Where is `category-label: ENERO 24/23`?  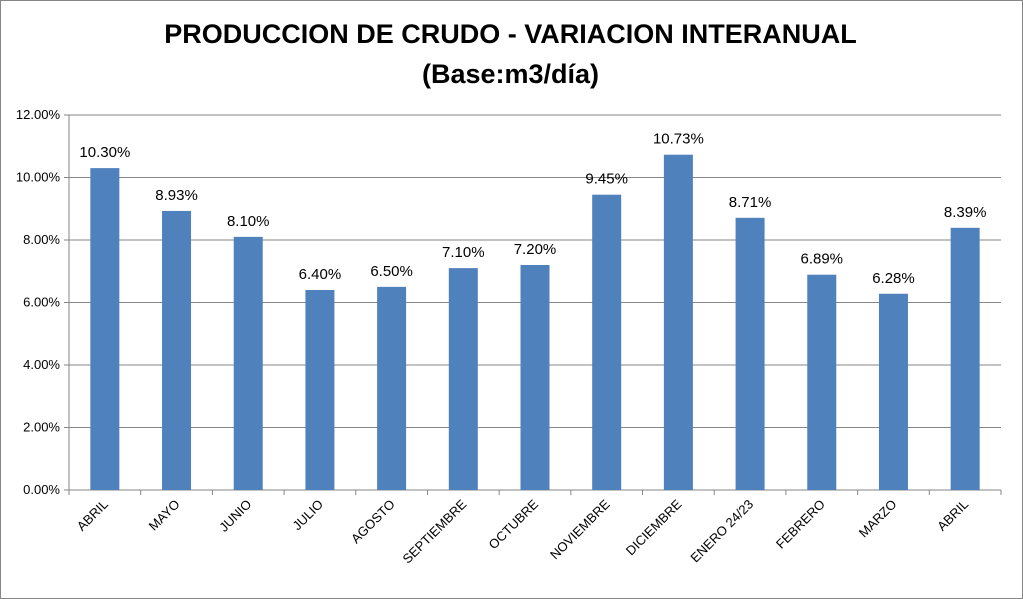
category-label: ENERO 24/23 is located at coordinates (721, 531).